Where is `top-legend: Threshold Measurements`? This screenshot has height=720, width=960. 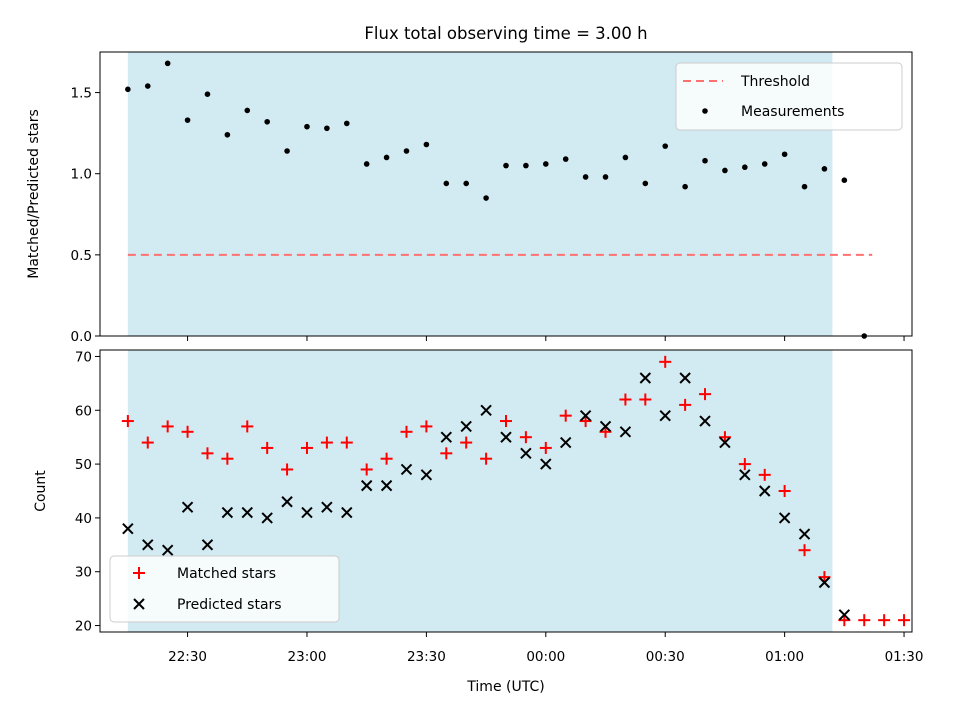 top-legend: Threshold Measurements is located at coordinates (789, 96).